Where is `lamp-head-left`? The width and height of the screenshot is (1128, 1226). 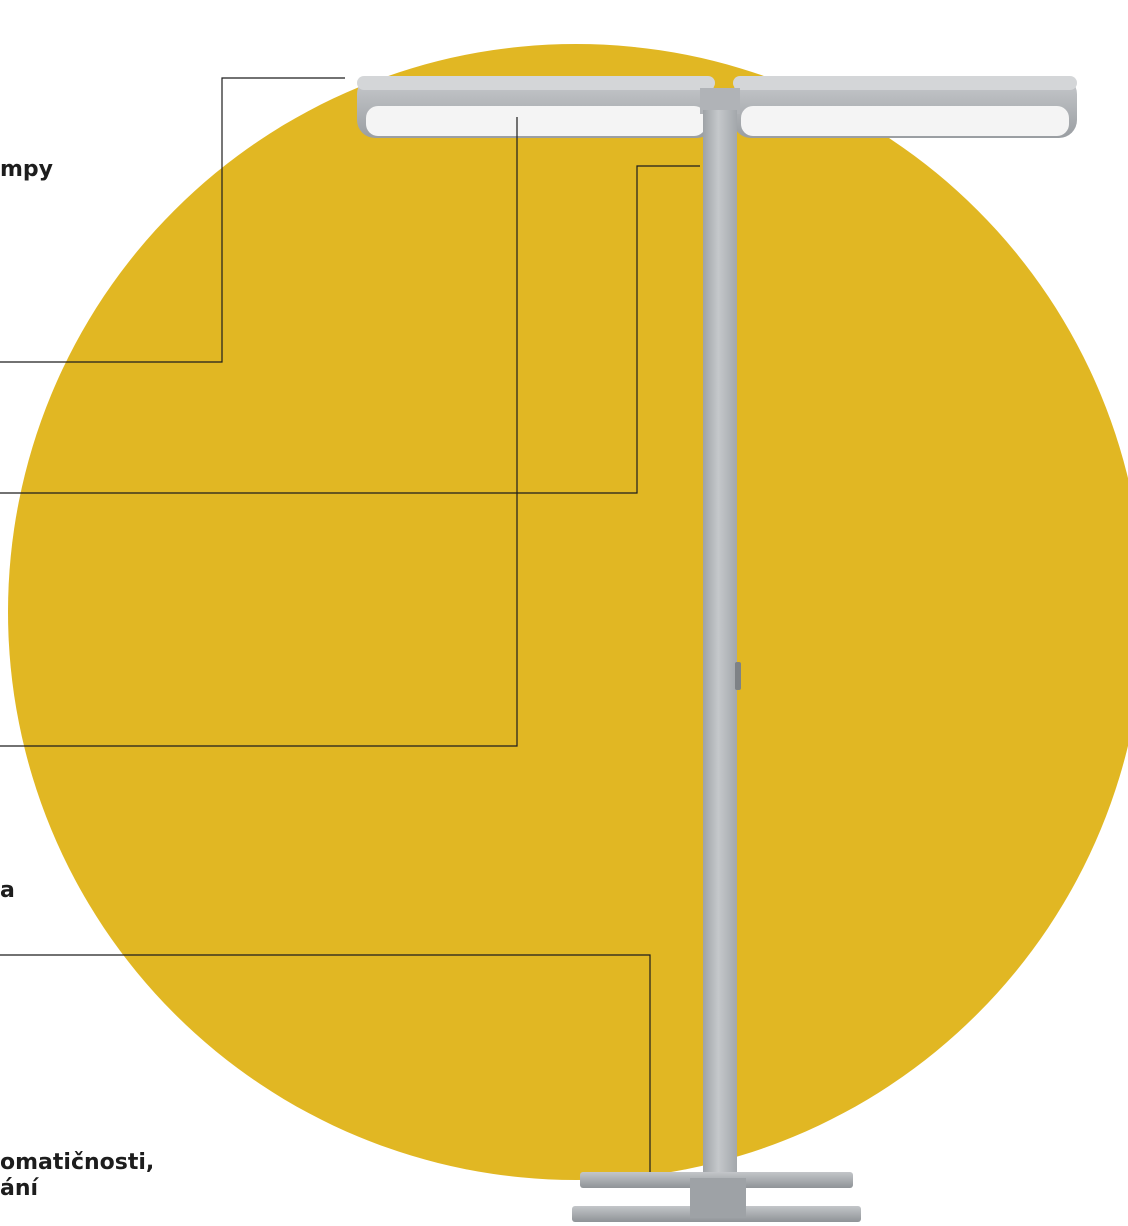 lamp-head-left is located at coordinates (536, 107).